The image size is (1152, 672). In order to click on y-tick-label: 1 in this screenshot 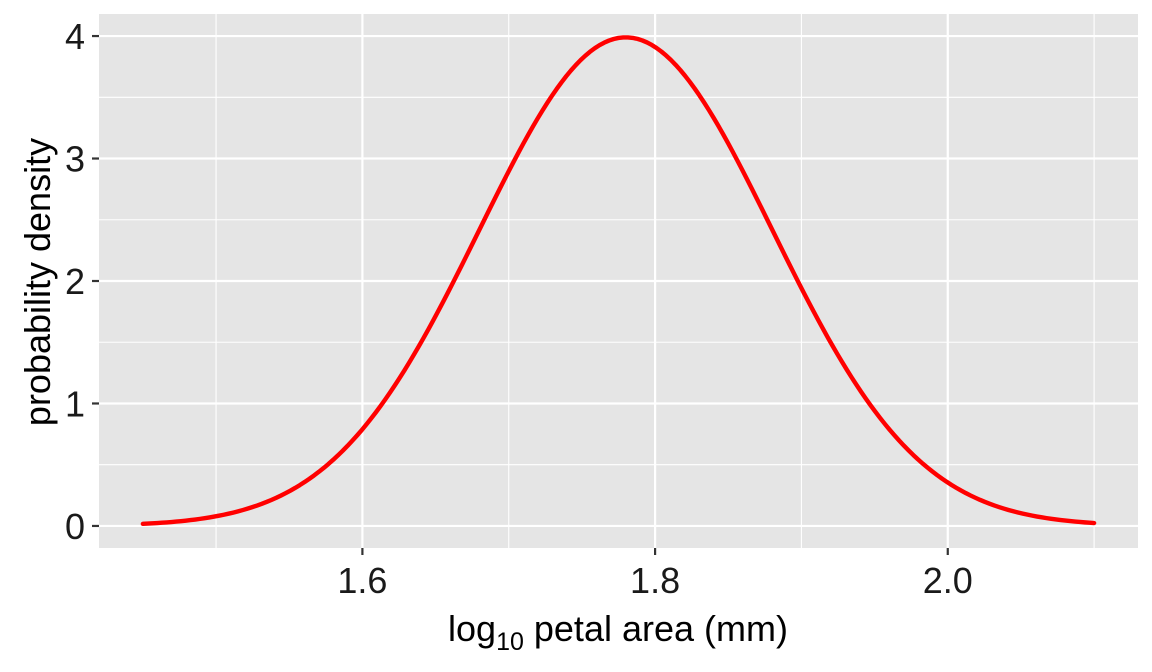, I will do `click(75, 403)`.